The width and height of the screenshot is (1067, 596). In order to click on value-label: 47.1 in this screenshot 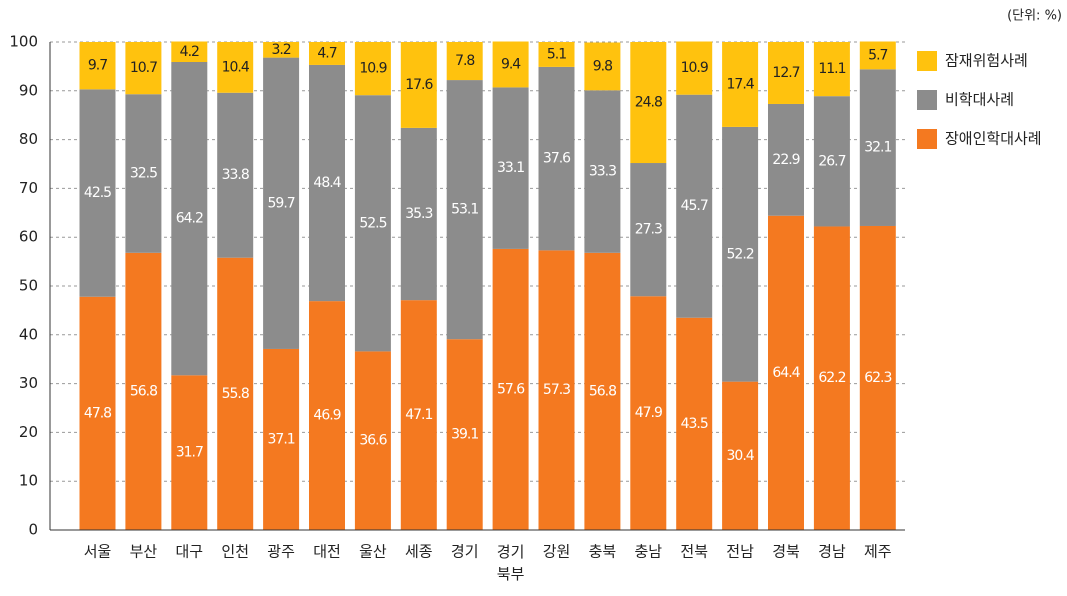, I will do `click(418, 415)`.